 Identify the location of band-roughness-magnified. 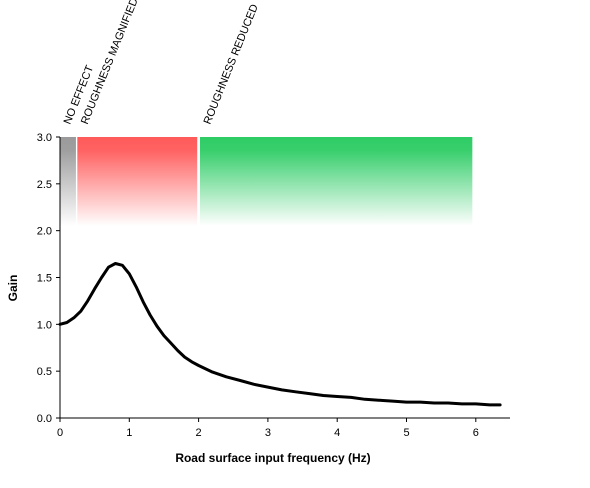
(137, 181).